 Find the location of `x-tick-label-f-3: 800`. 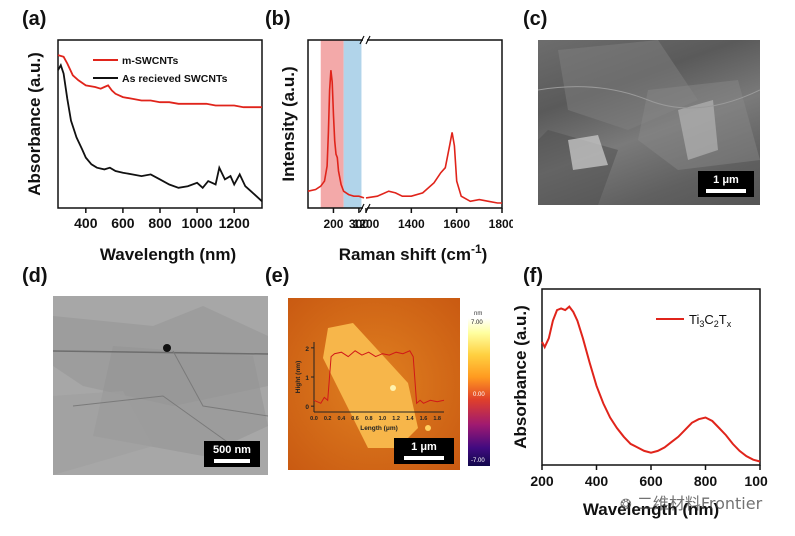

x-tick-label-f-3: 800 is located at coordinates (706, 481).